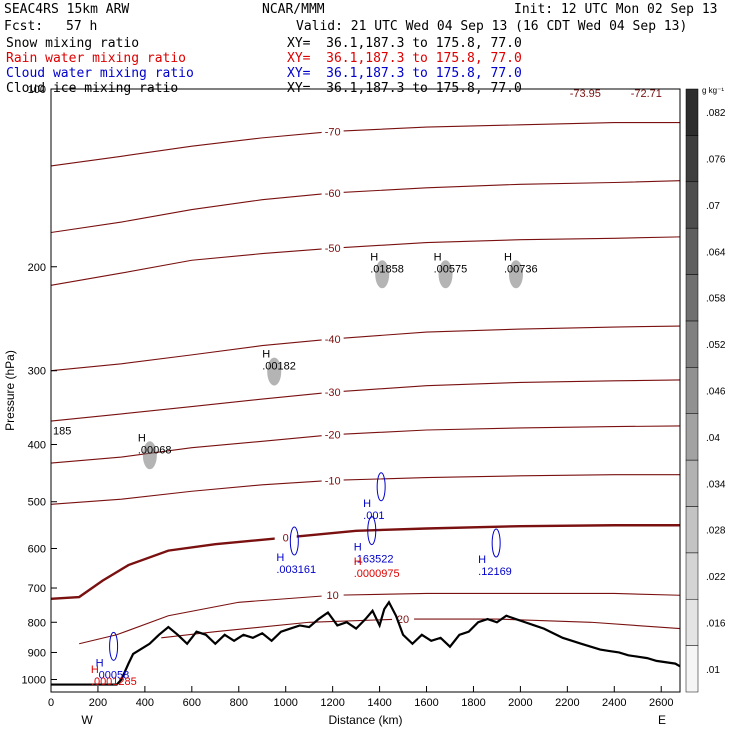 The height and width of the screenshot is (740, 740). What do you see at coordinates (82, 26) in the screenshot?
I see `fcst-value: 57 h` at bounding box center [82, 26].